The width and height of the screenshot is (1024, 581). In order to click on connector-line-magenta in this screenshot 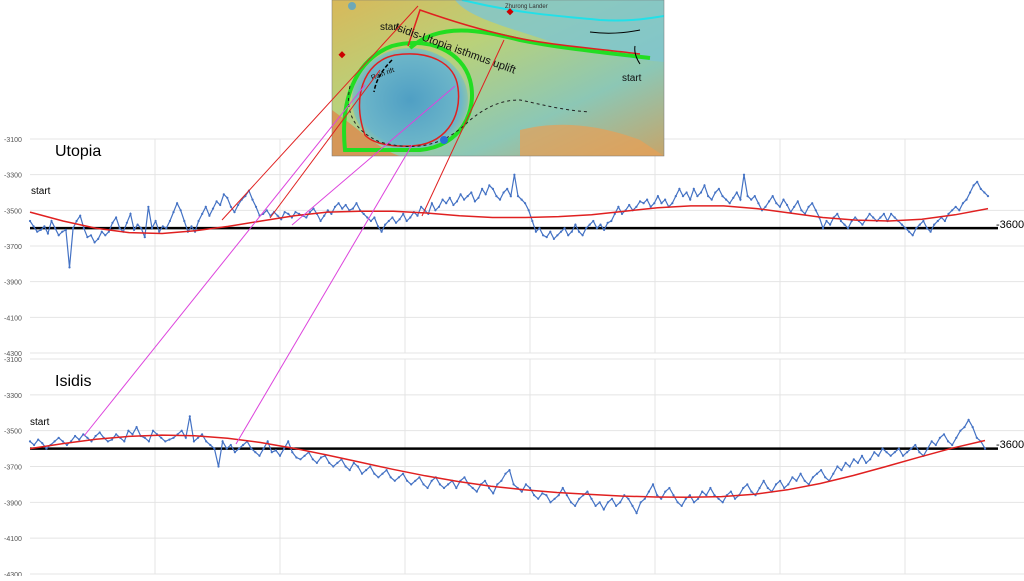, I will do `click(324, 294)`.